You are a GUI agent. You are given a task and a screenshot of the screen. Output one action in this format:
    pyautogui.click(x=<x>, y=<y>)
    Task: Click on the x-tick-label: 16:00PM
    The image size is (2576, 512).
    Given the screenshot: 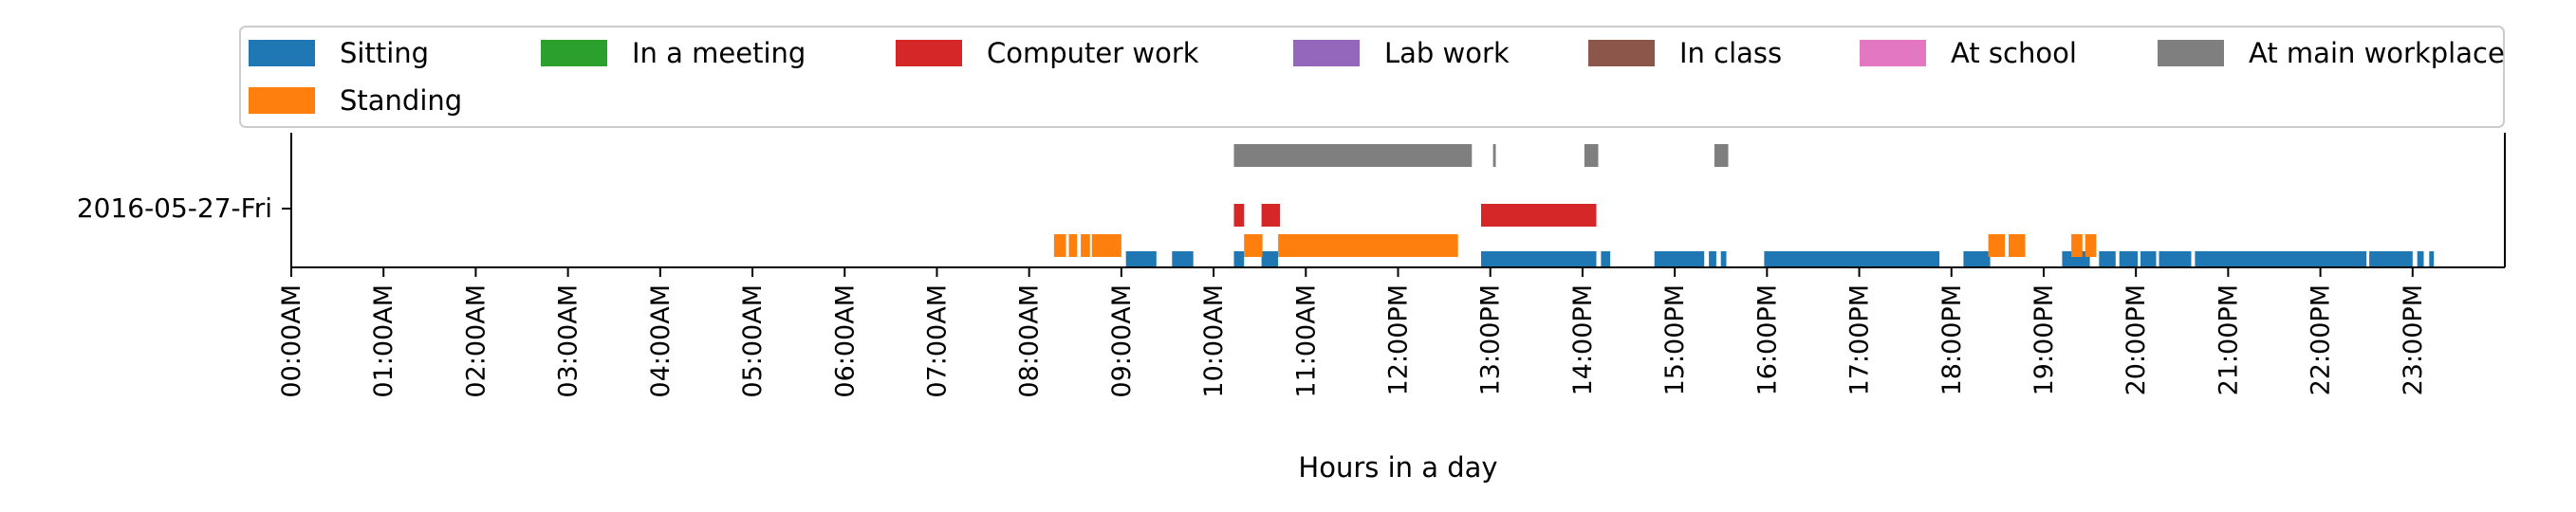 What is the action you would take?
    pyautogui.click(x=1767, y=339)
    